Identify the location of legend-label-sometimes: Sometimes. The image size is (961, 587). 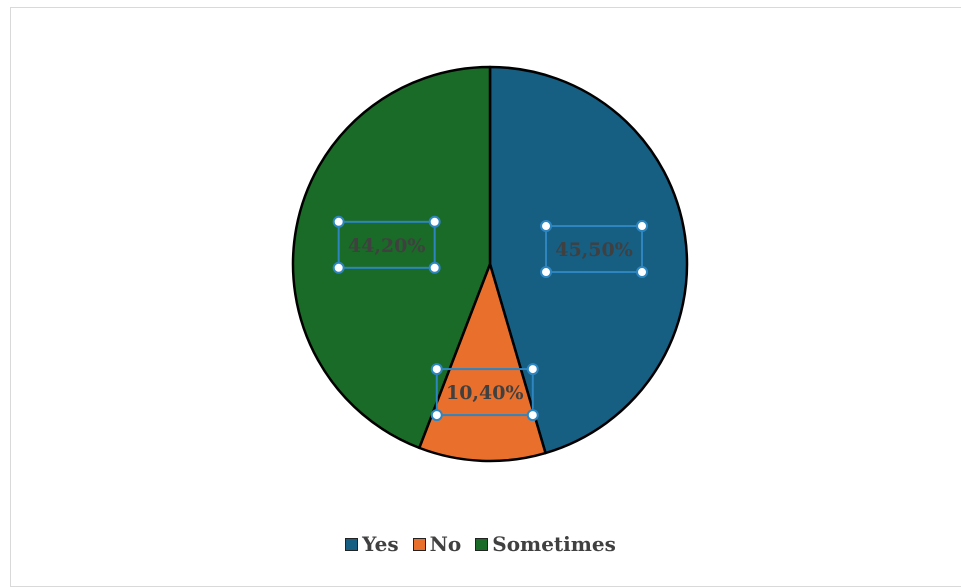
(554, 544).